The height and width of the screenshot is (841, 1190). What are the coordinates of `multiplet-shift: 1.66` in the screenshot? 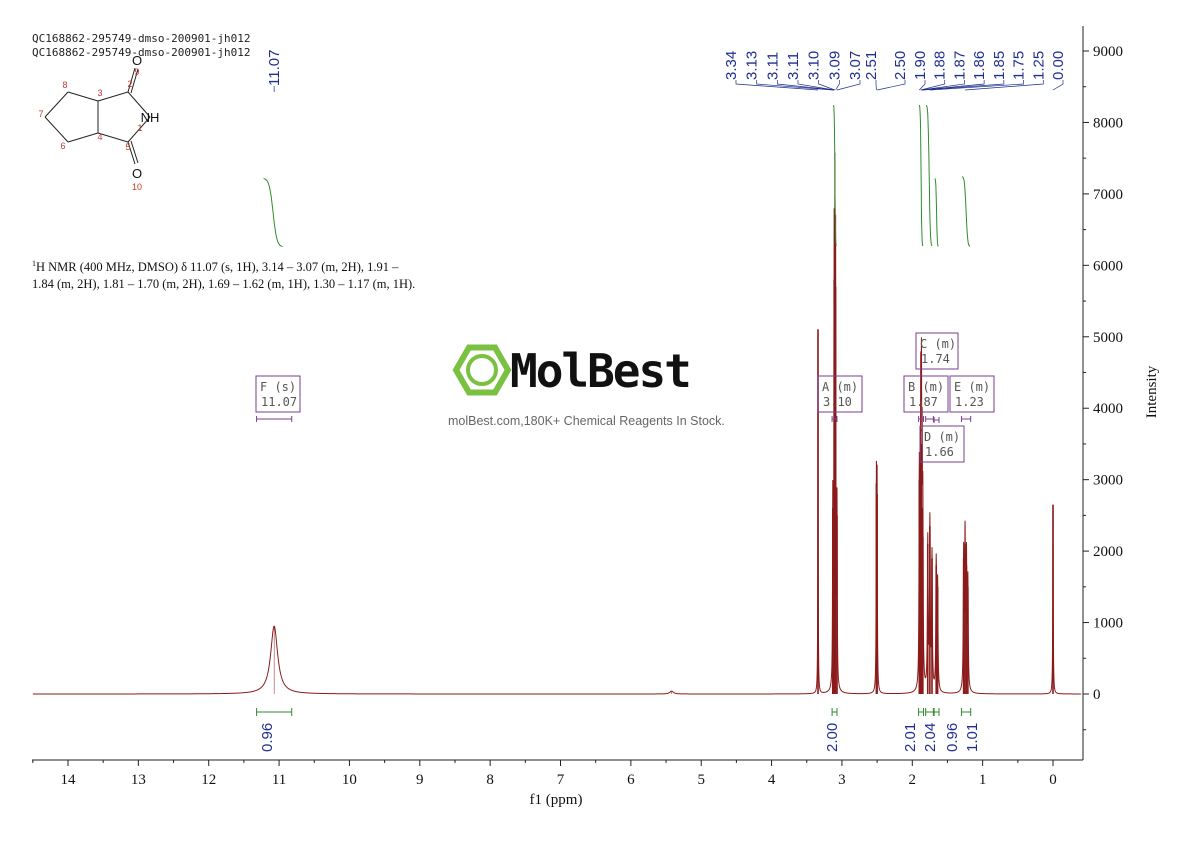 It's located at (939, 452).